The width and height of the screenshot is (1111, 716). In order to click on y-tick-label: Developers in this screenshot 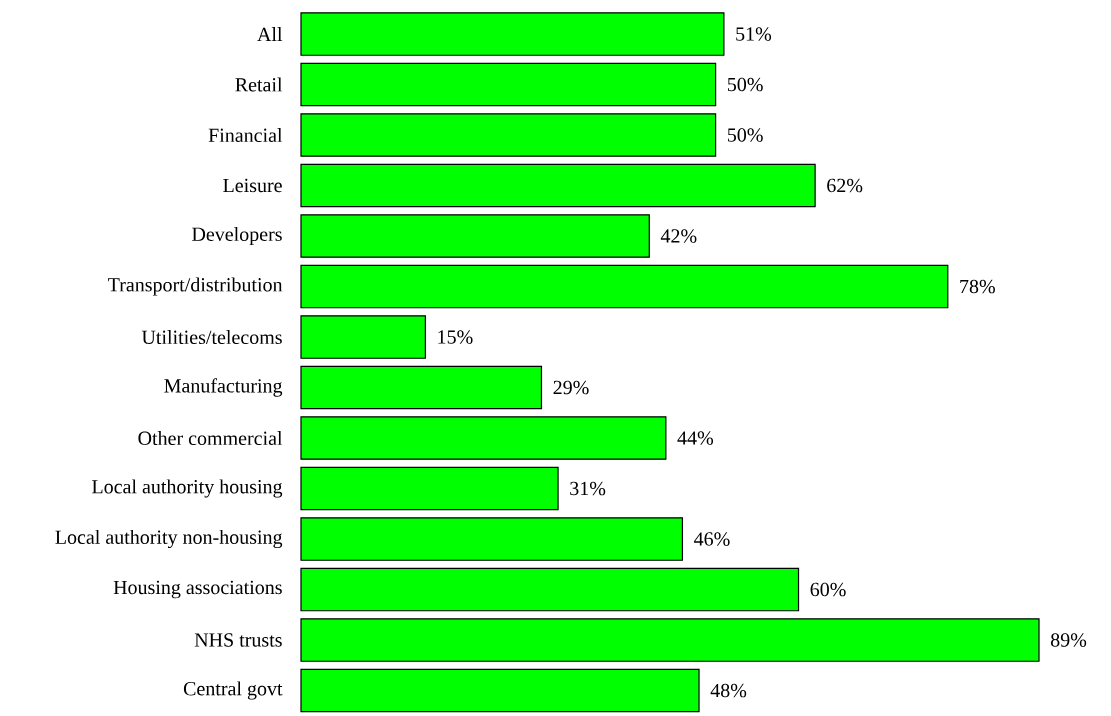, I will do `click(237, 236)`.